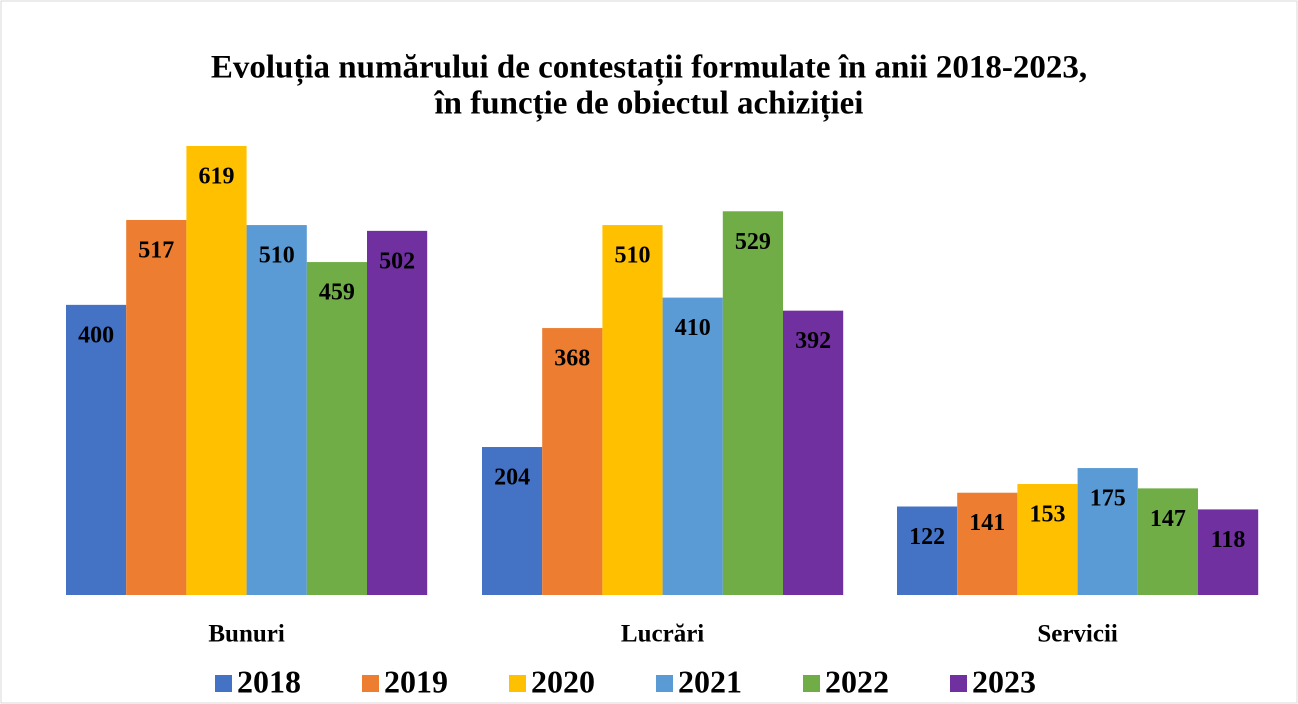  I want to click on legend-label: 2022, so click(857, 681).